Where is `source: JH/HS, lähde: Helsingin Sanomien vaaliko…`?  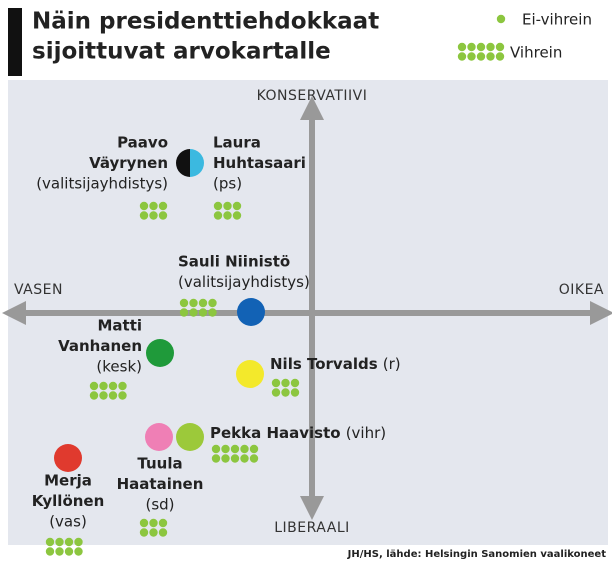
source: JH/HS, lähde: Helsingin Sanomien vaaliko… is located at coordinates (477, 554).